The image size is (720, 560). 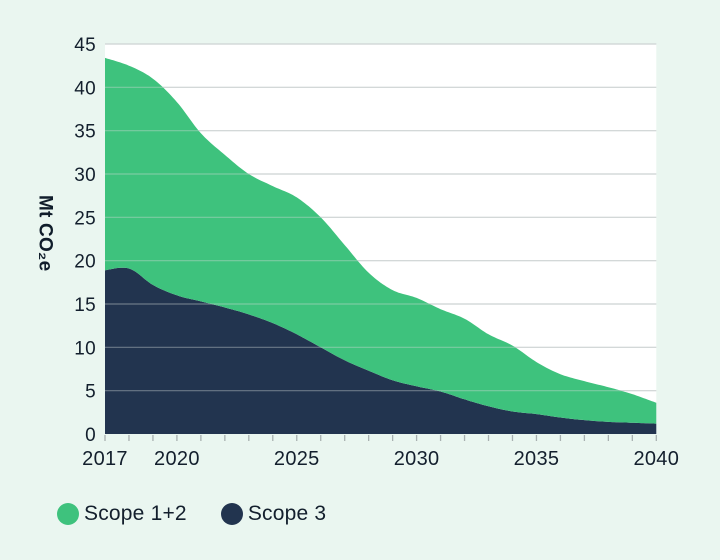 What do you see at coordinates (656, 459) in the screenshot?
I see `x-tick-label: 2040` at bounding box center [656, 459].